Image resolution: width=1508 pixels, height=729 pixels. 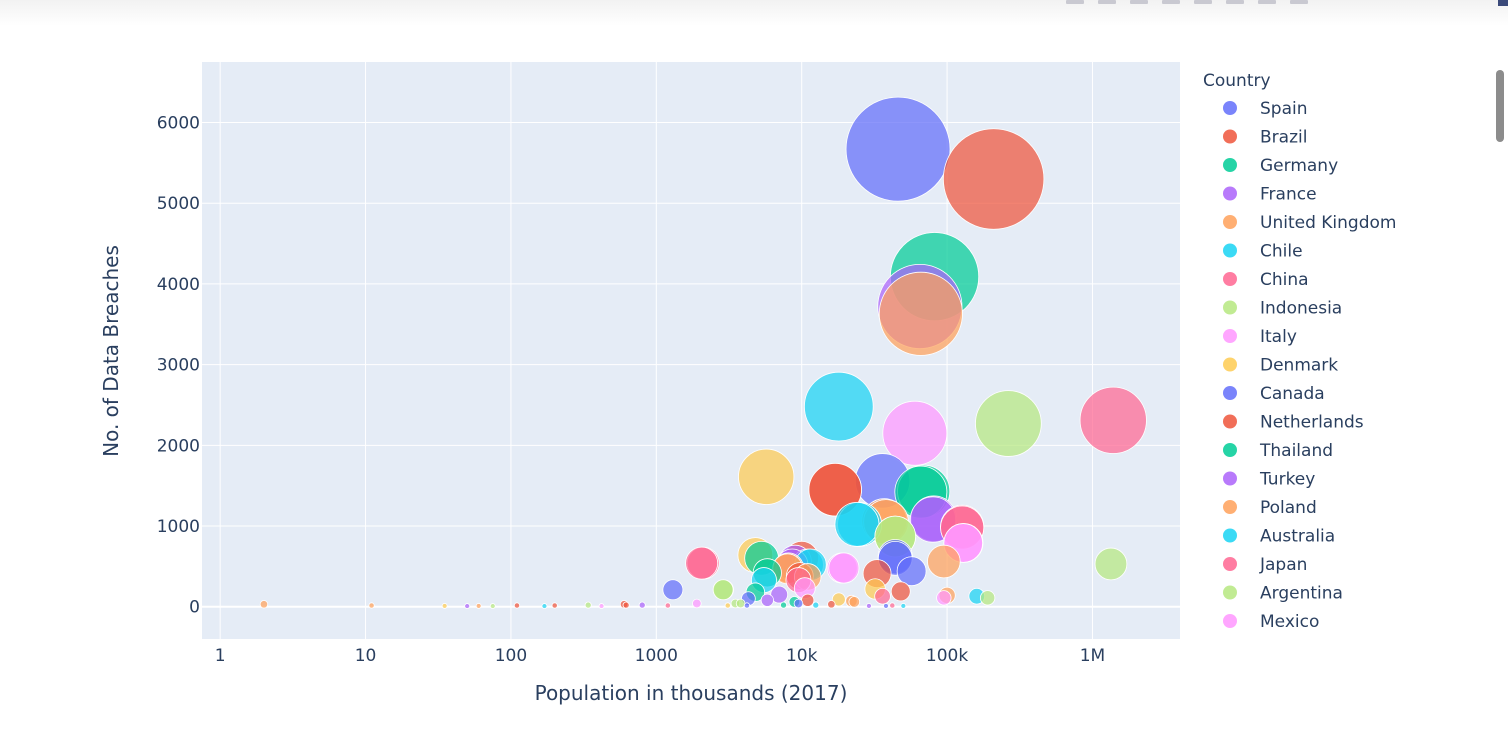 I want to click on select-icon, so click(x=1171, y=2).